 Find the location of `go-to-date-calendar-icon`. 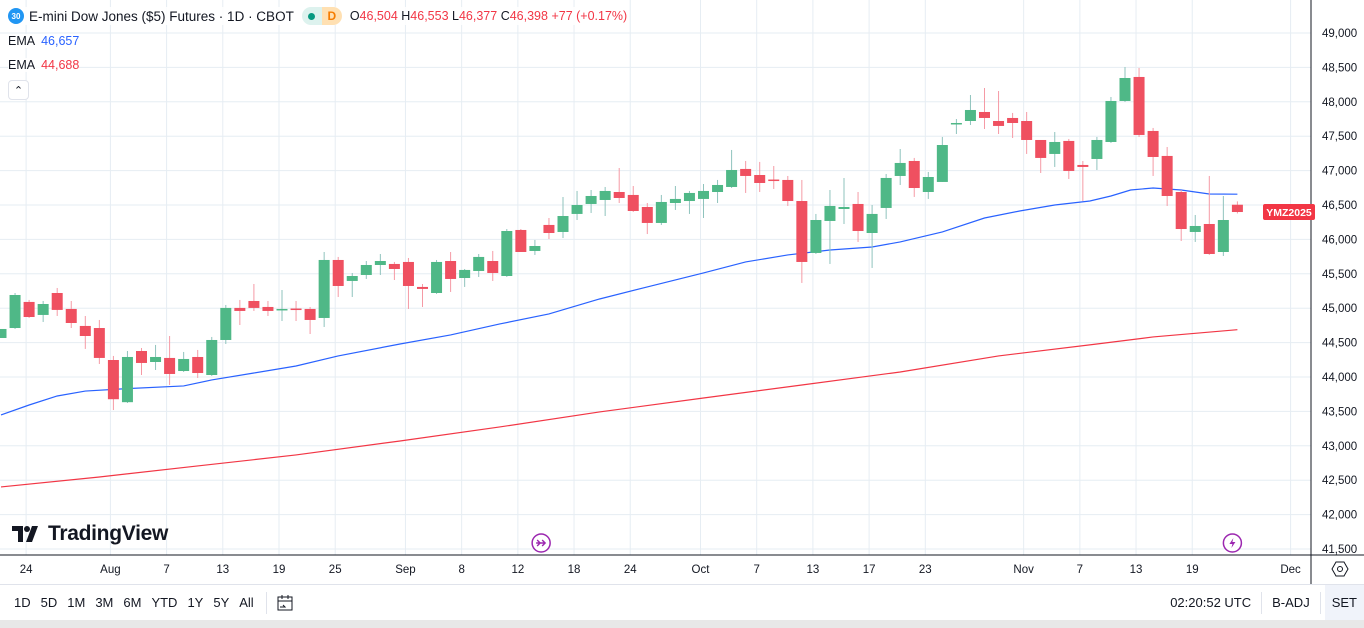

go-to-date-calendar-icon is located at coordinates (285, 603).